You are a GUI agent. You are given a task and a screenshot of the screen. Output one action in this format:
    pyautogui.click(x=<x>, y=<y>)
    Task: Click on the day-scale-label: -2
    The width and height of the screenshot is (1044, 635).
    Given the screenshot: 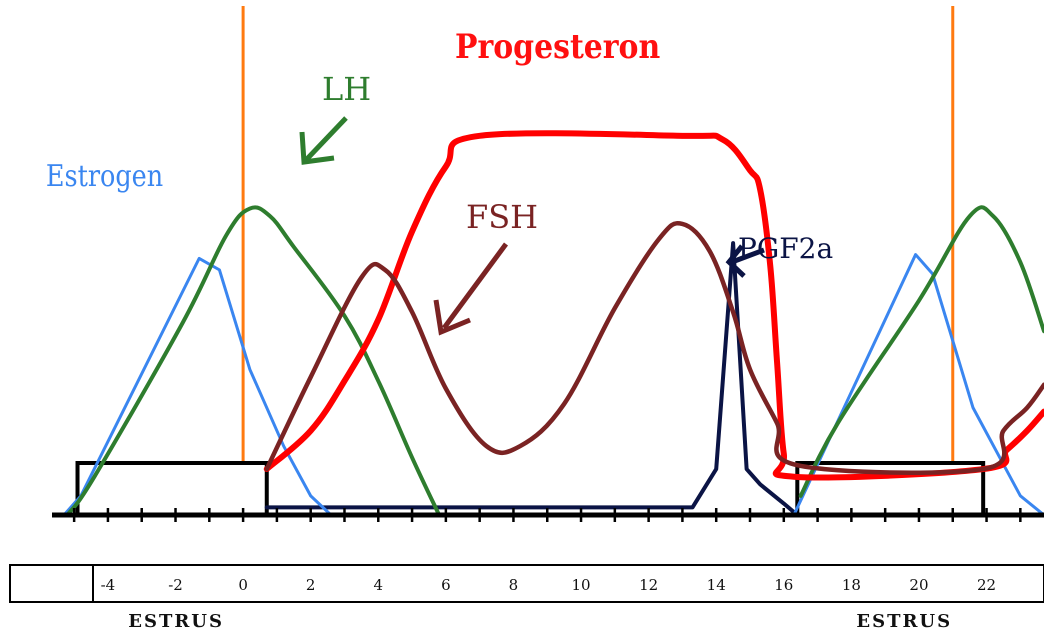 What is the action you would take?
    pyautogui.click(x=175, y=585)
    